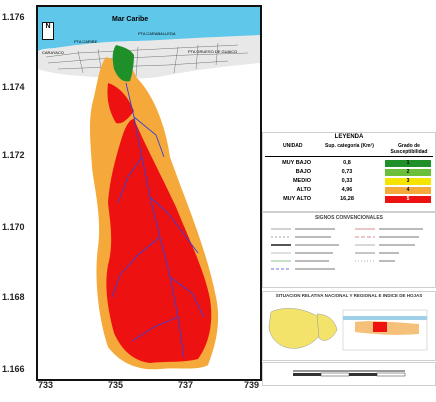  I want to click on y-tick: 1.170, so click(13, 227).